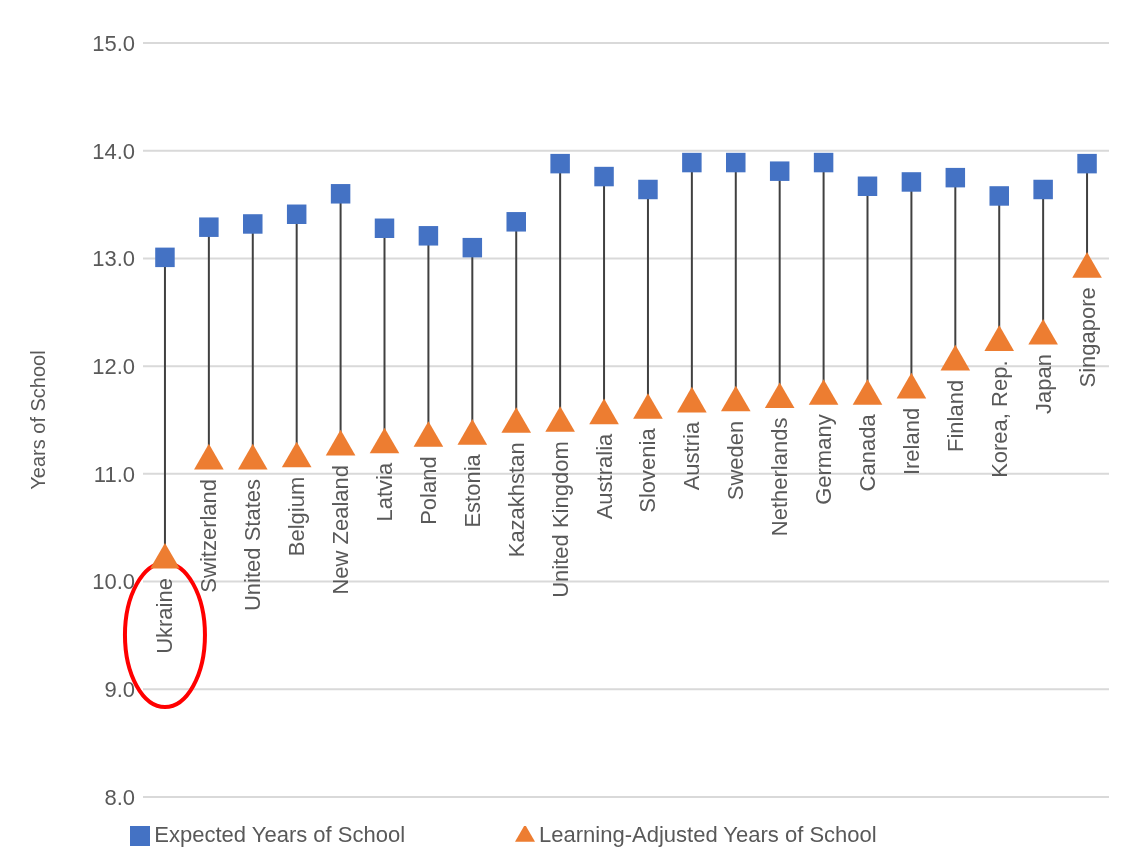 Image resolution: width=1137 pixels, height=867 pixels. Describe the element at coordinates (119, 690) in the screenshot. I see `y-tick-label: 9.0` at that location.